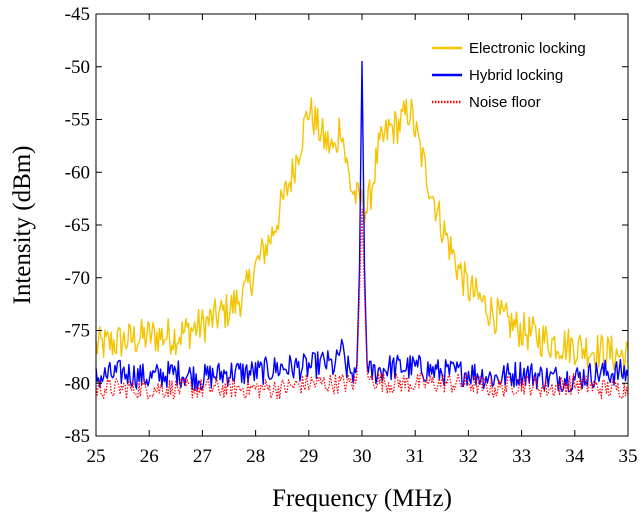  Describe the element at coordinates (96, 456) in the screenshot. I see `x-tick-label: 25` at that location.